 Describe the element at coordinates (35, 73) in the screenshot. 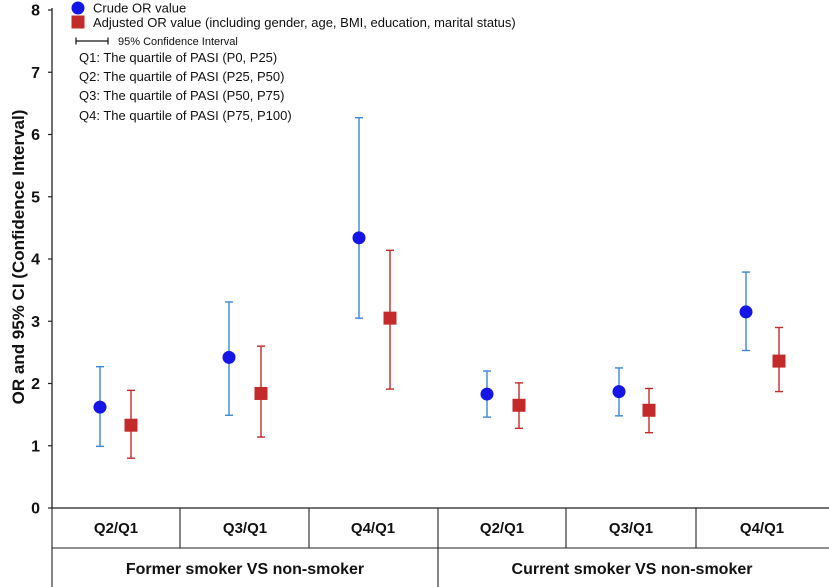

I see `y-tick-label: 7` at that location.